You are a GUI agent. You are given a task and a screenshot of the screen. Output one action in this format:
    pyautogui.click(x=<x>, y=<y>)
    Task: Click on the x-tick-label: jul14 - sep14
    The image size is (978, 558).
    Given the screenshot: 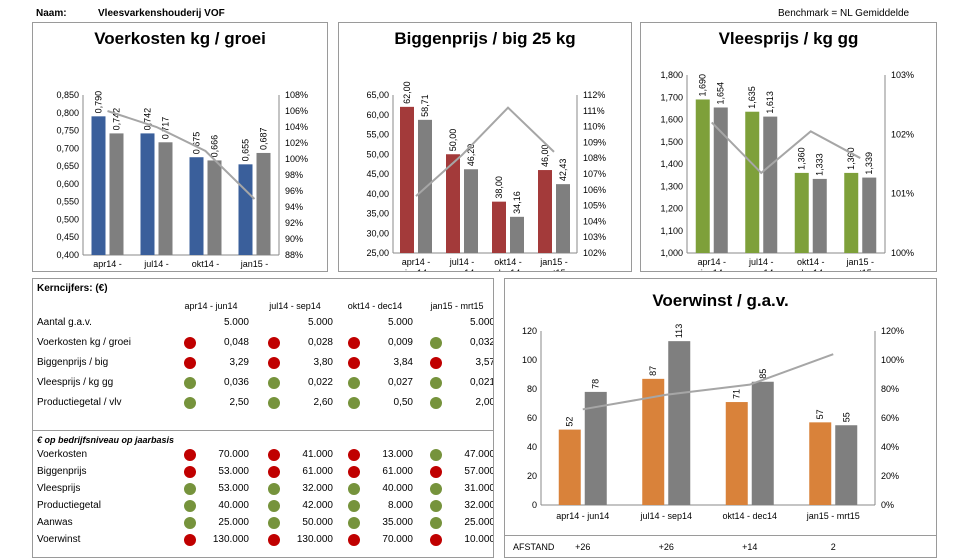 What is the action you would take?
    pyautogui.click(x=665, y=516)
    